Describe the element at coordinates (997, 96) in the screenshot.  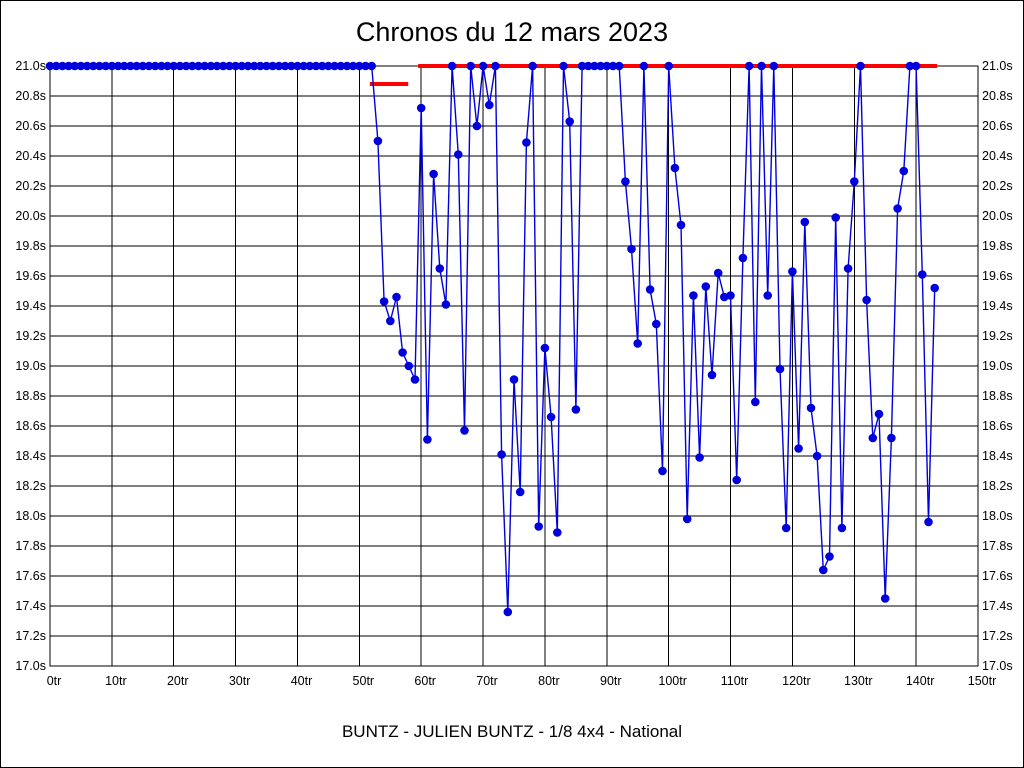
I see `y-tick-label-right: 20.8s` at that location.